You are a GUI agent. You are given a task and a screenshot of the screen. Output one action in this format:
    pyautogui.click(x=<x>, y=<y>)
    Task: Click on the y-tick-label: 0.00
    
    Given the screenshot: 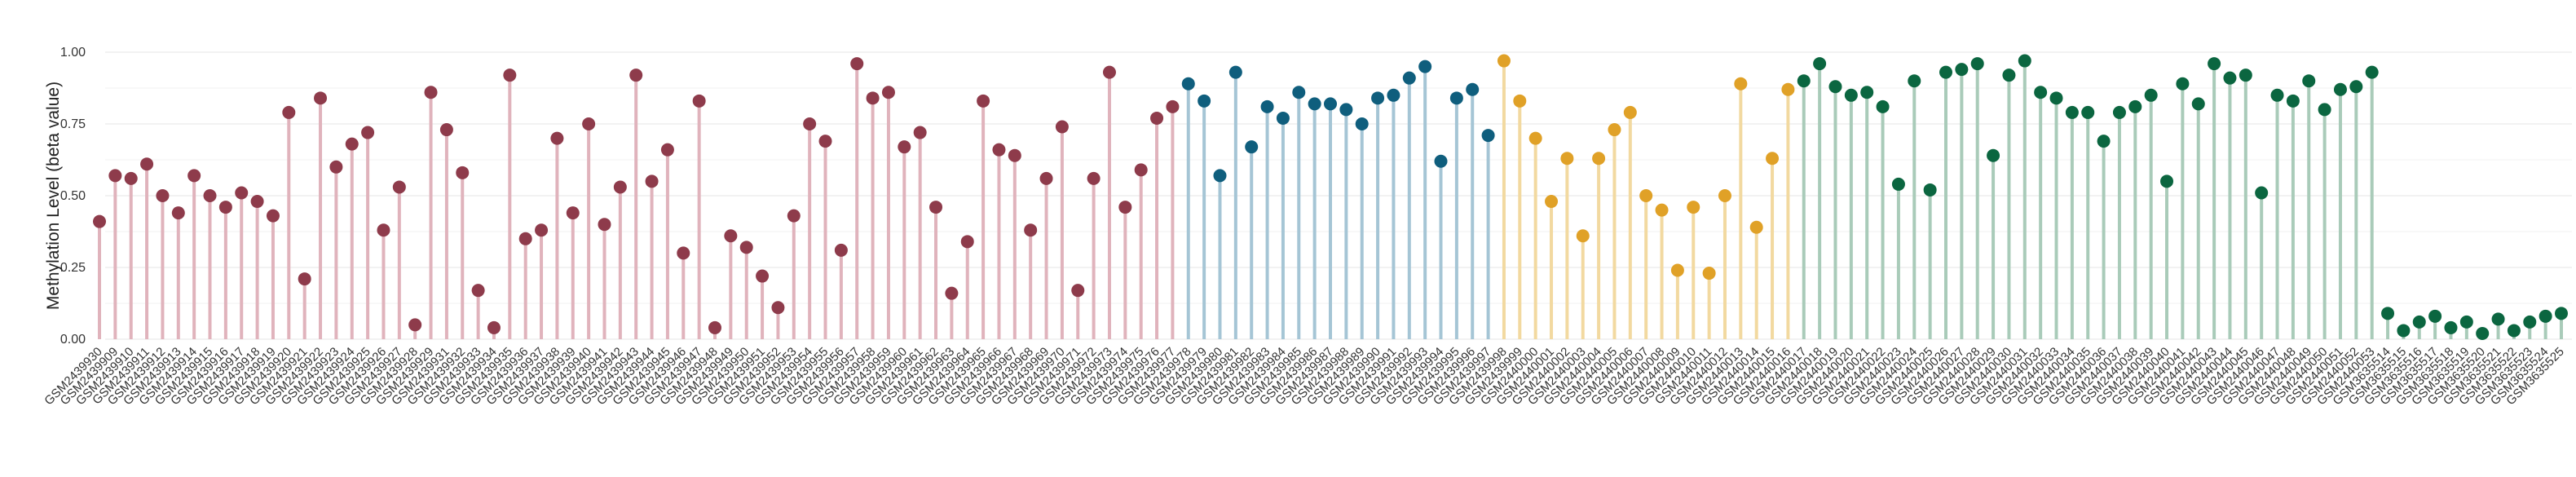 What is the action you would take?
    pyautogui.click(x=73, y=340)
    